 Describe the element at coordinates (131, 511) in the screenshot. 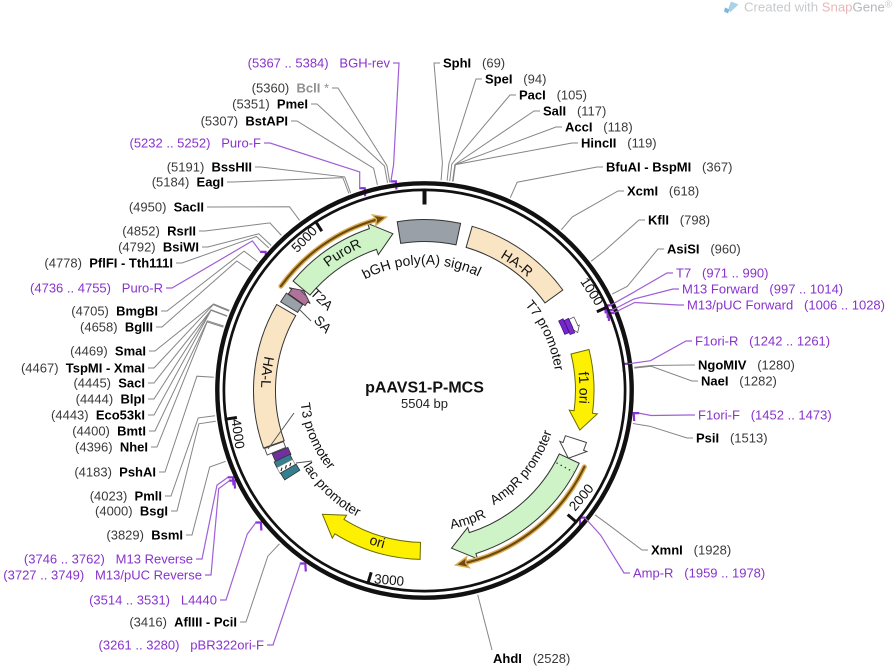

I see `svg-text: (4000) BsgI` at that location.